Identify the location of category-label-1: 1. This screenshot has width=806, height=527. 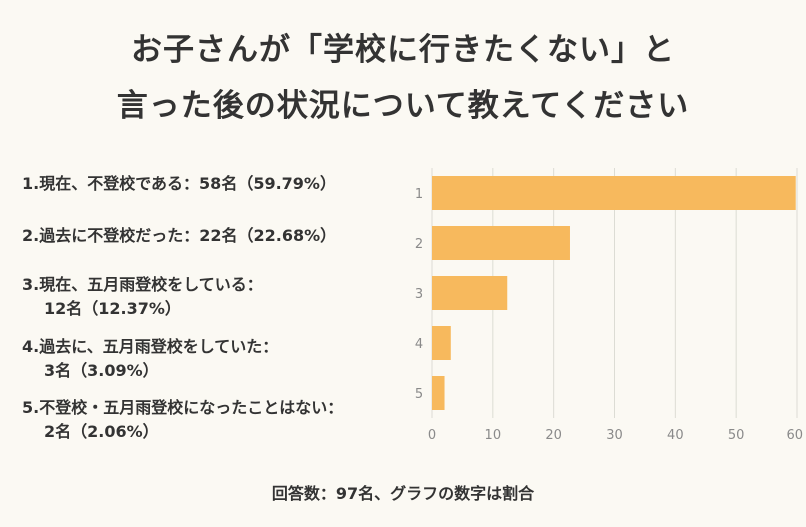
(419, 194).